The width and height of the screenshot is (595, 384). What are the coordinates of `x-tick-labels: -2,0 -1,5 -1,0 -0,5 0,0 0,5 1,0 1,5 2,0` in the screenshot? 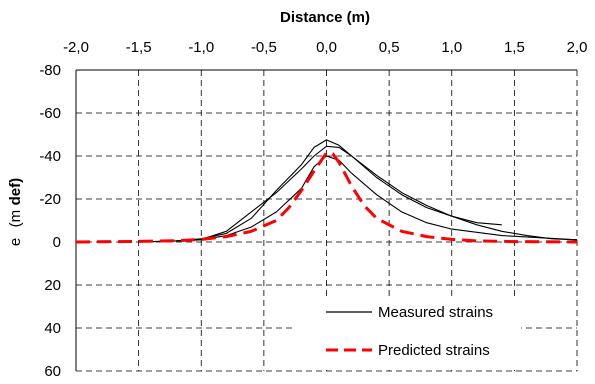 It's located at (325, 47).